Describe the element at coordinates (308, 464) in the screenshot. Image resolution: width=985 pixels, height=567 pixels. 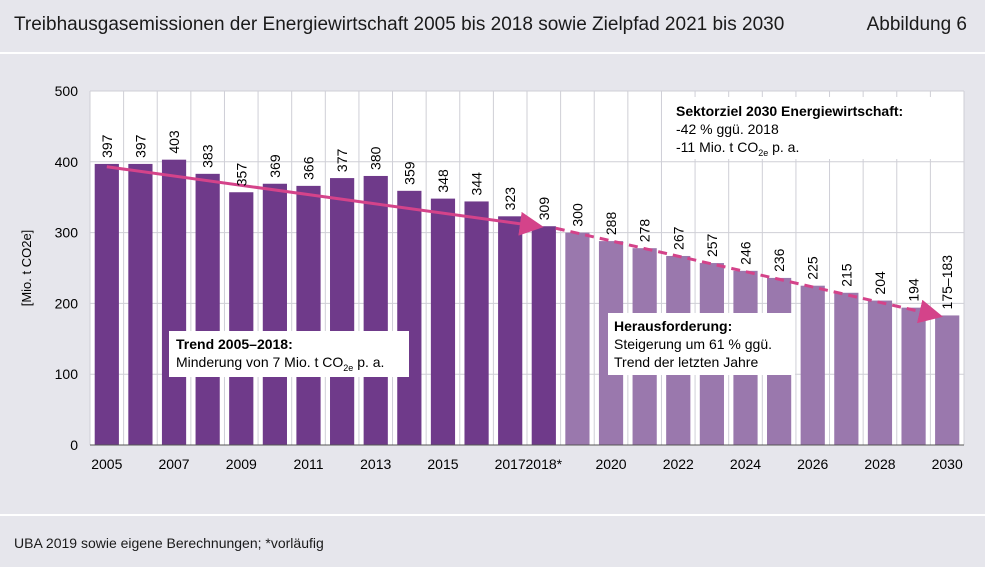
I see `x-tick-label: 2011` at that location.